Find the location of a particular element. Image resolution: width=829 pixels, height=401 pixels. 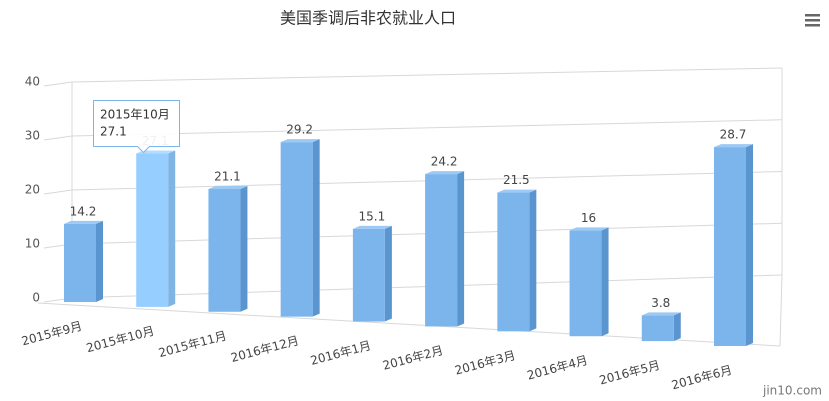

x-tick-label: 2015年9月 is located at coordinates (52, 334).